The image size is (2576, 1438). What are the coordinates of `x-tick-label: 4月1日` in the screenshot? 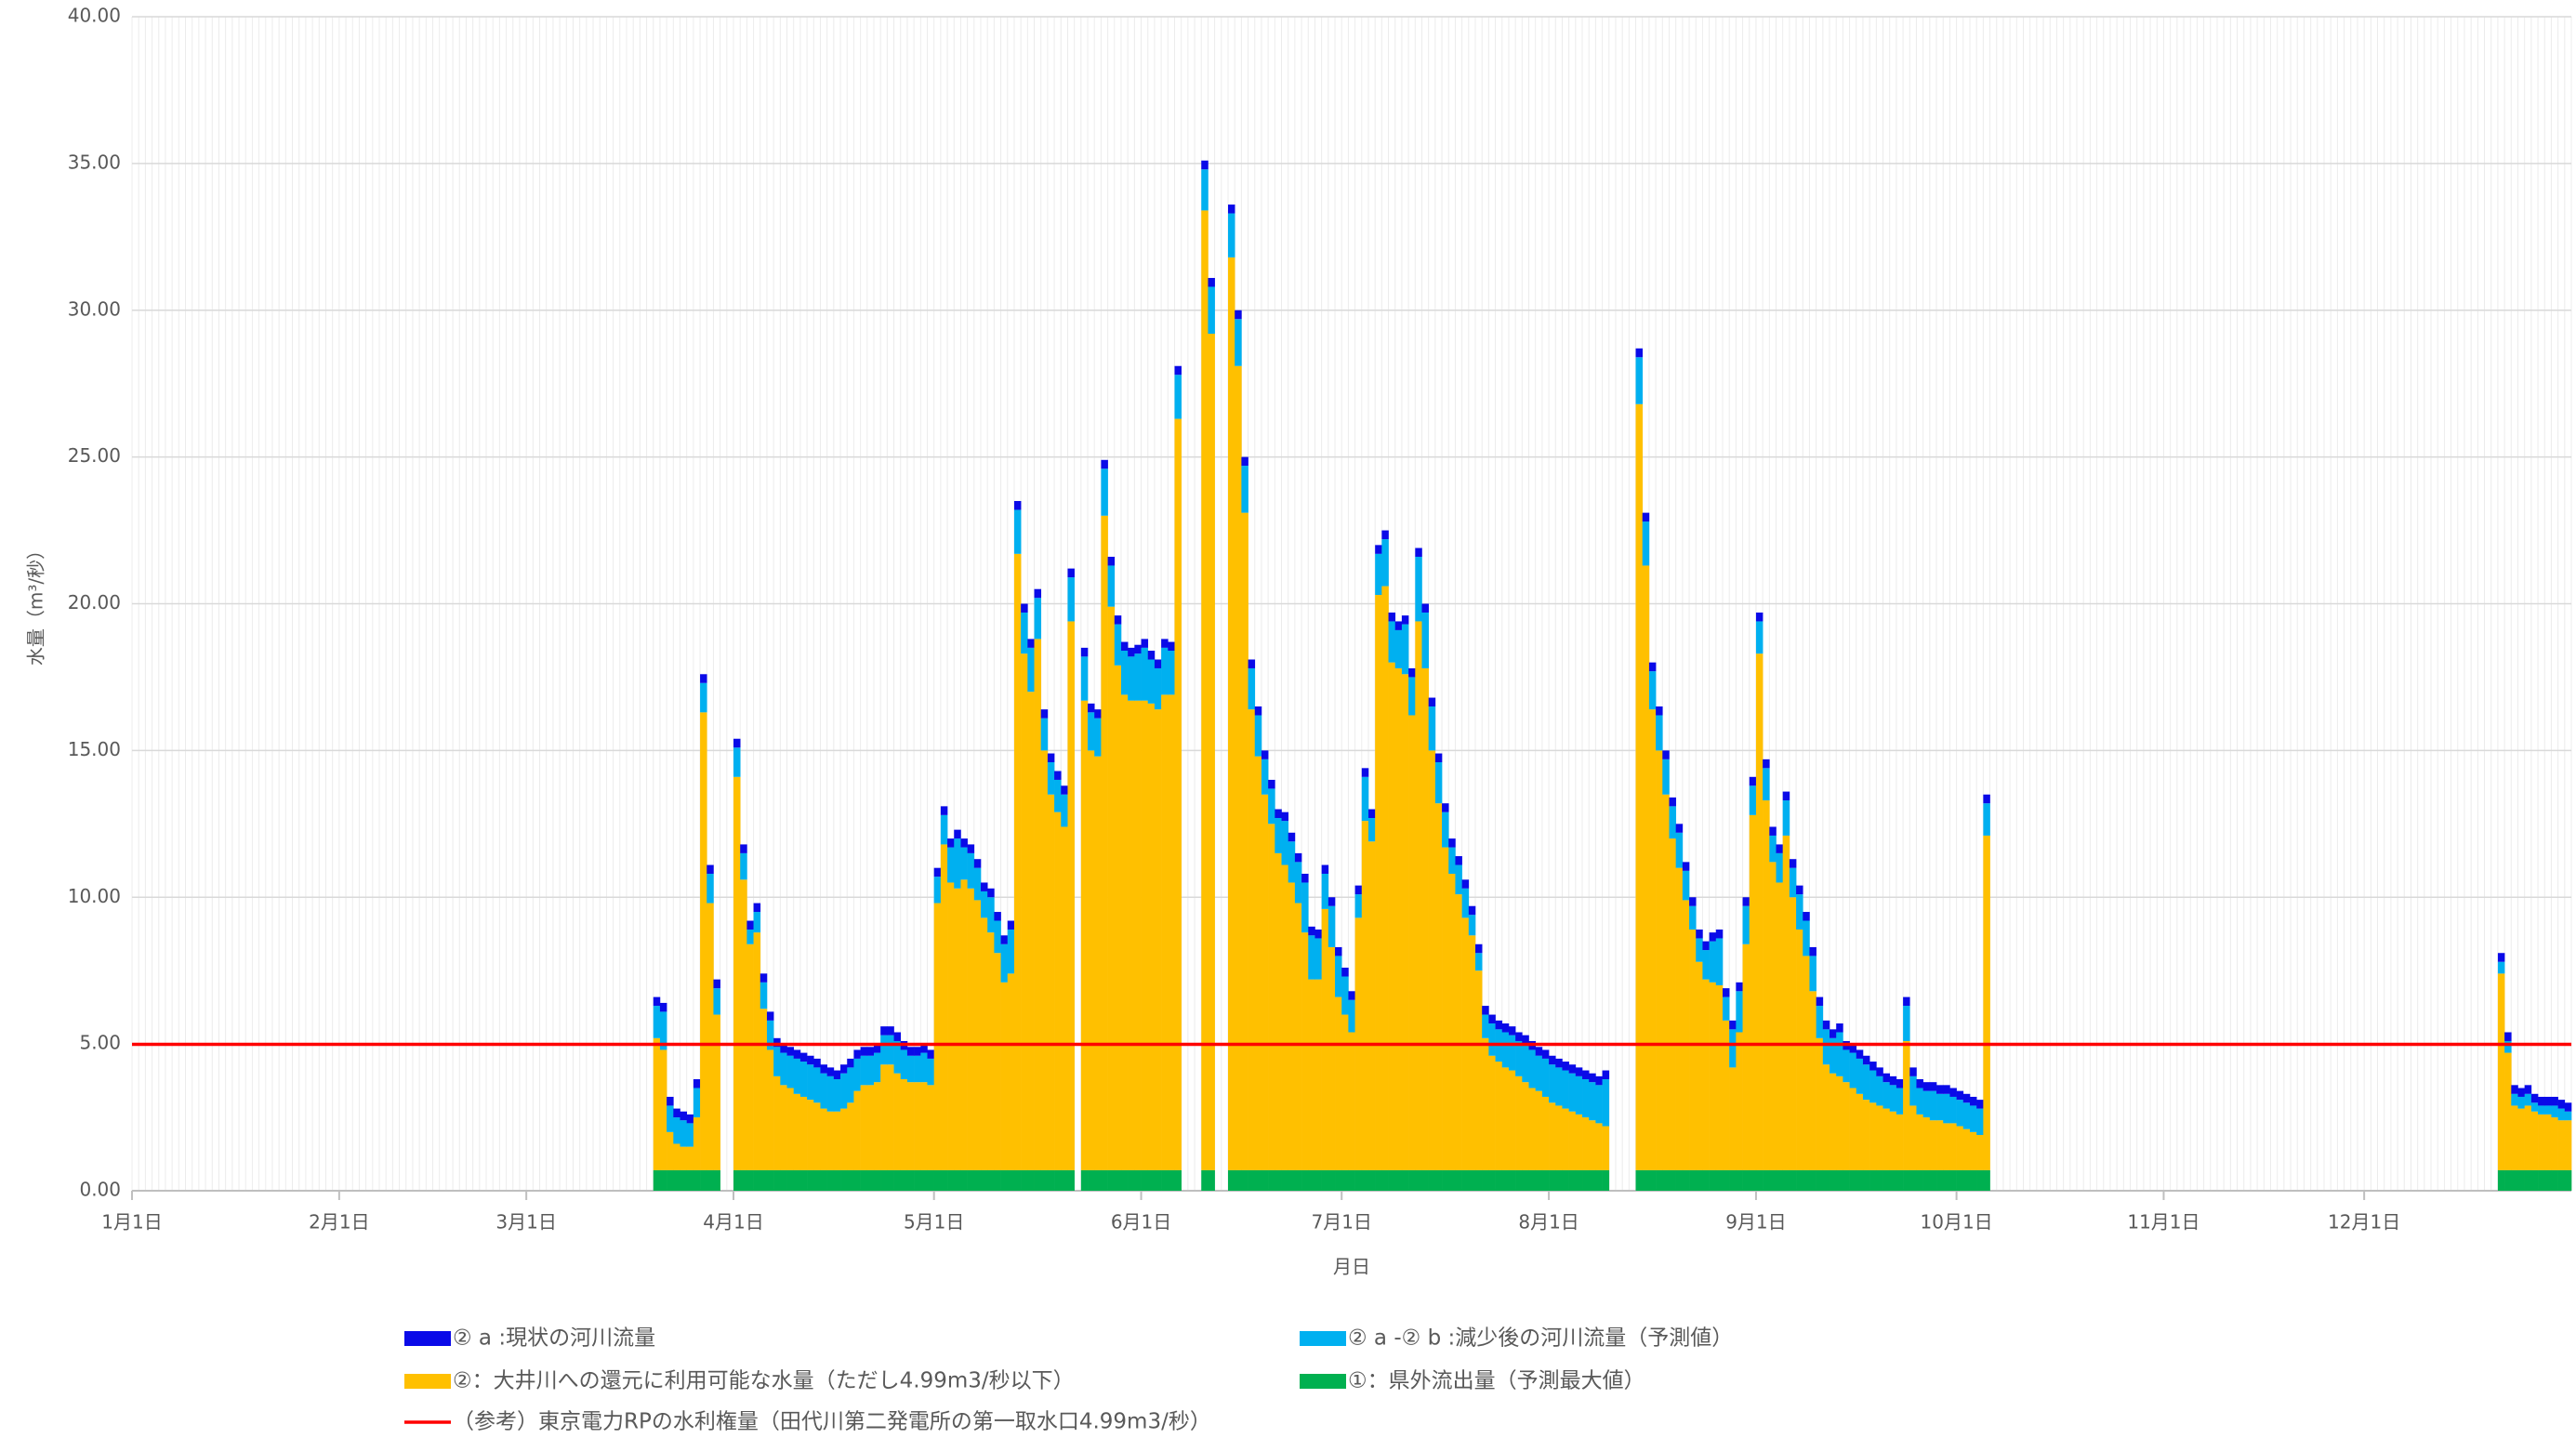 It's located at (733, 1223).